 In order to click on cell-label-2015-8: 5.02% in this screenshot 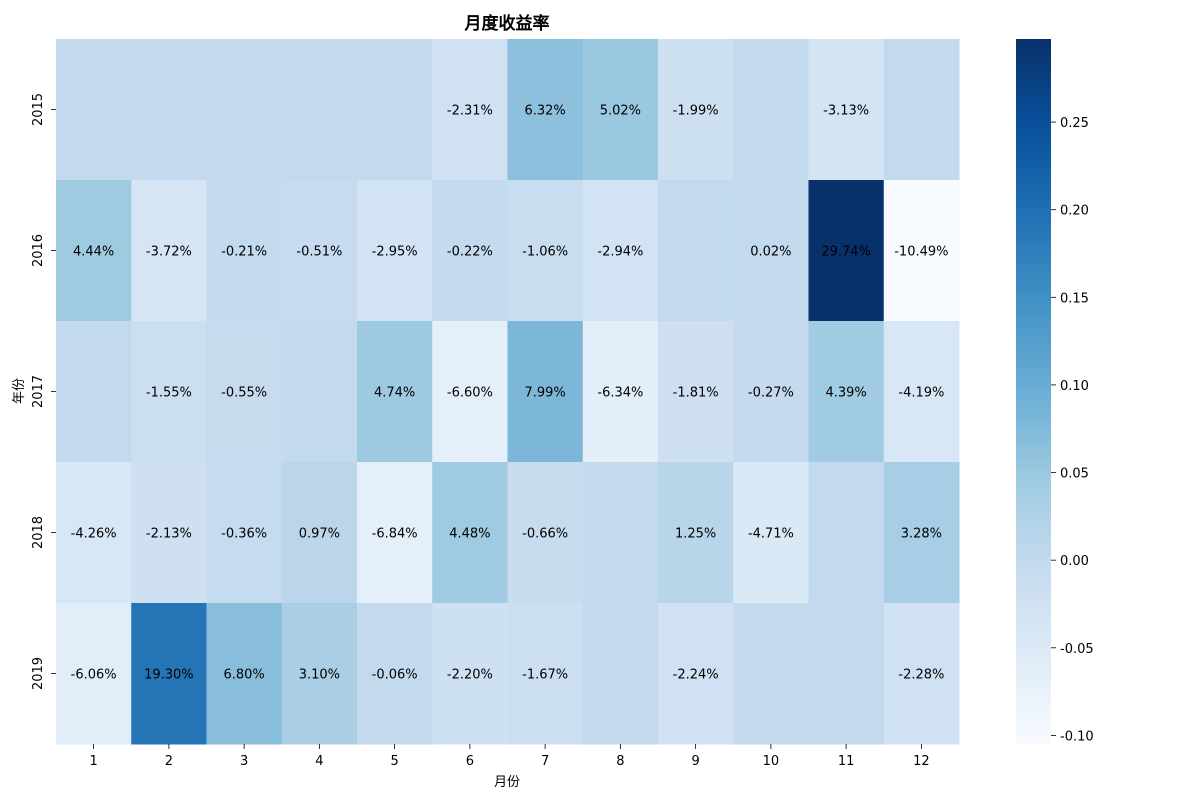, I will do `click(620, 111)`.